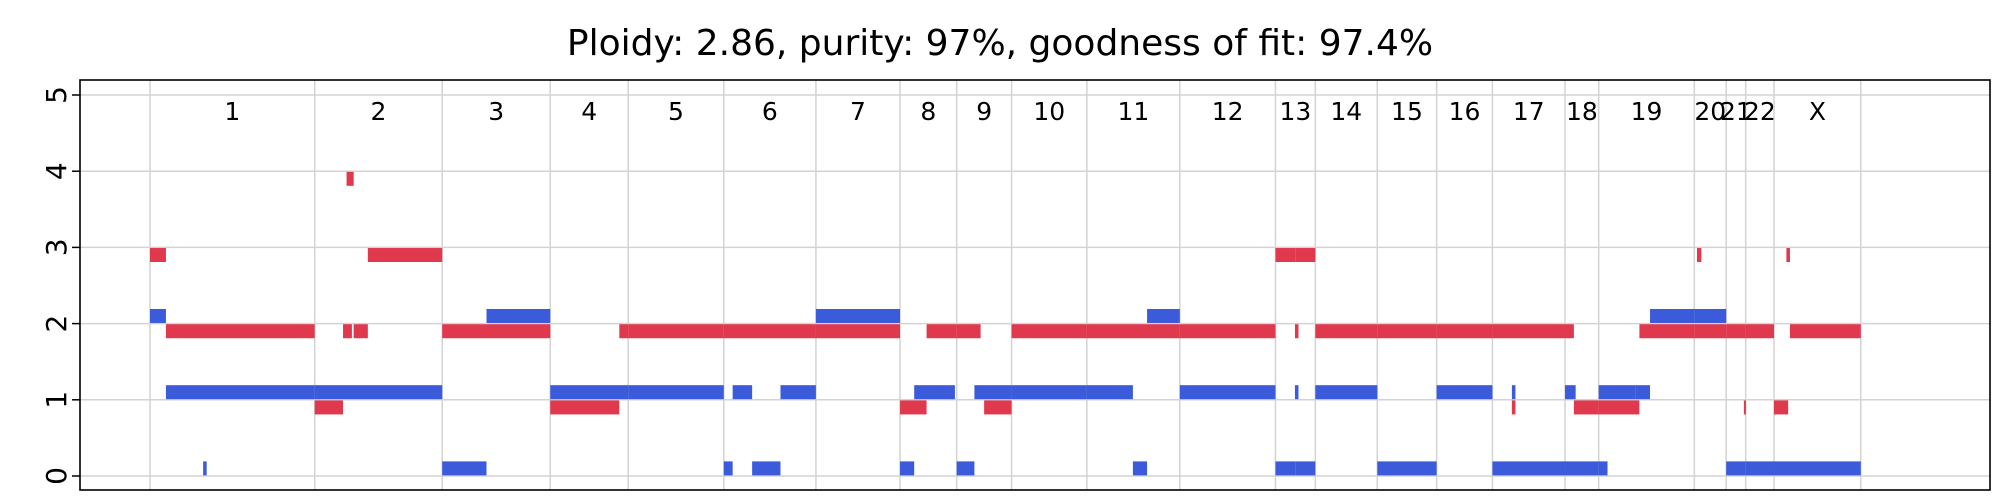 This screenshot has height=500, width=2000. I want to click on chromosome-label: 13, so click(1295, 111).